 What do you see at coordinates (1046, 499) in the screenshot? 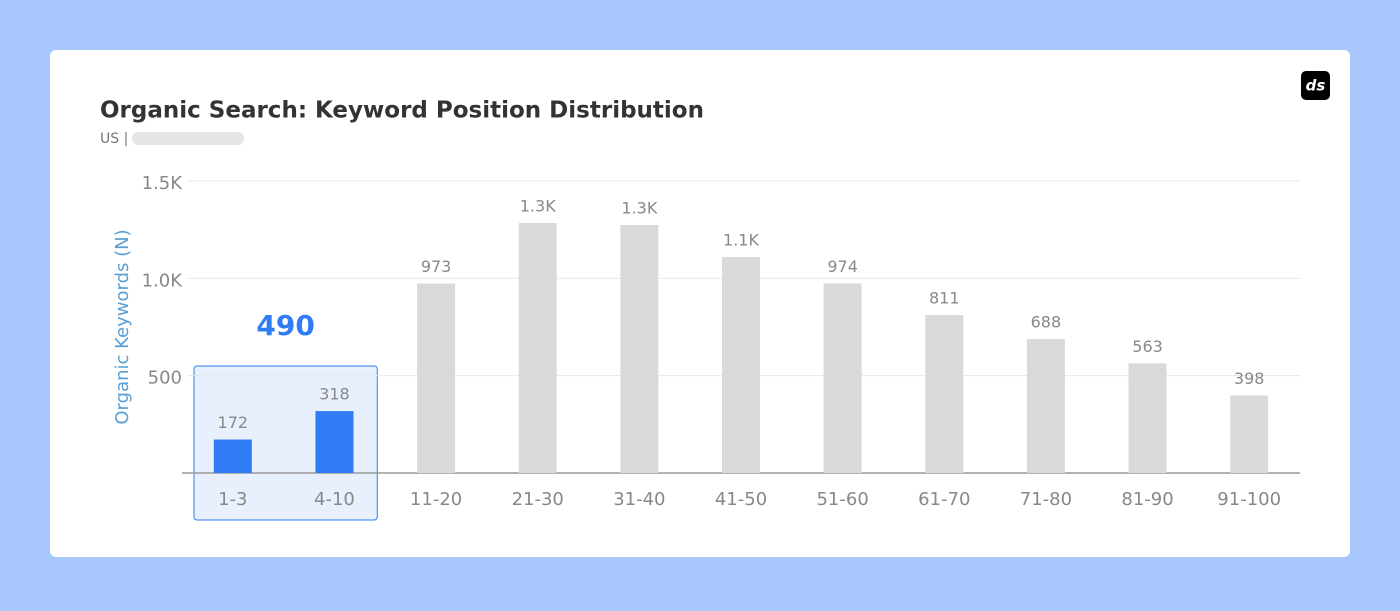
I see `x-tick-label: 71-80` at bounding box center [1046, 499].